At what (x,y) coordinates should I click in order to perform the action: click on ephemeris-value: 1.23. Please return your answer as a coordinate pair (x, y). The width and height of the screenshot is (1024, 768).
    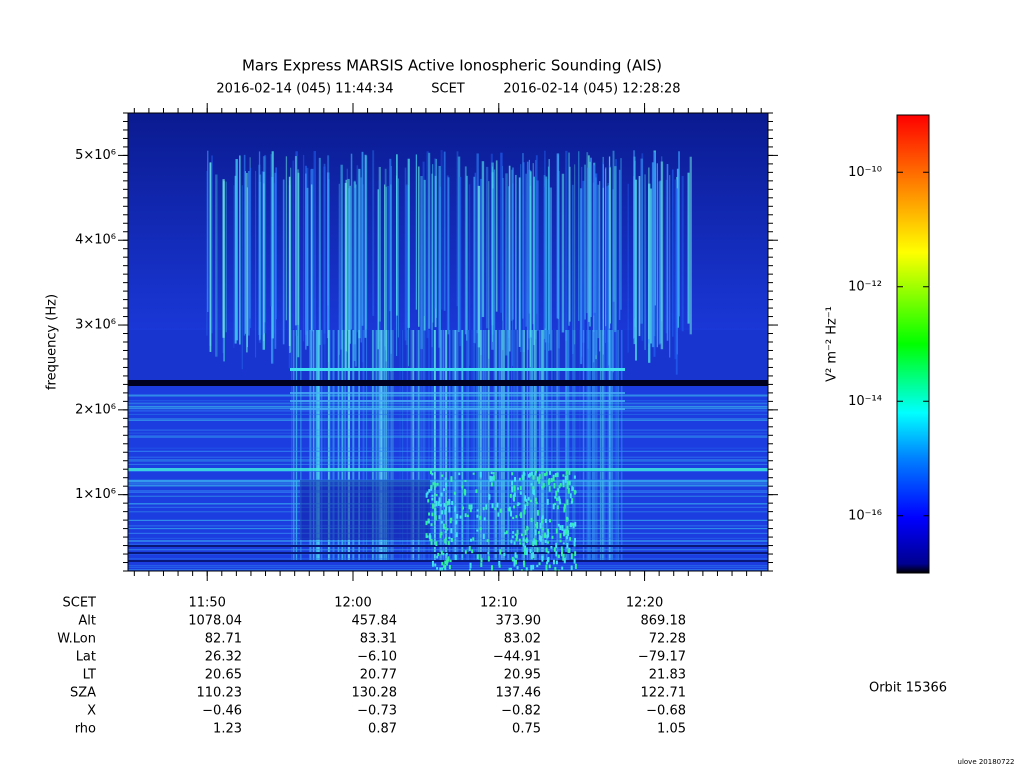
    Looking at the image, I should click on (227, 729).